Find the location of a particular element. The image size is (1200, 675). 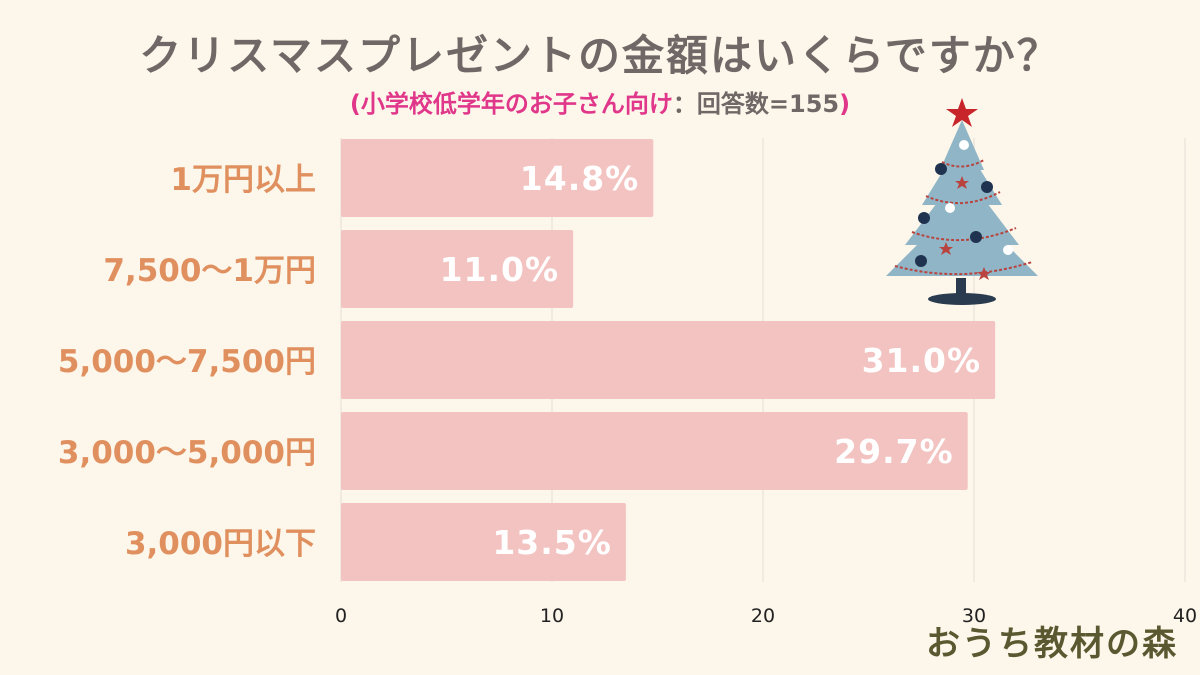

brand-logo: おうち教材の森 is located at coordinates (1052, 644).